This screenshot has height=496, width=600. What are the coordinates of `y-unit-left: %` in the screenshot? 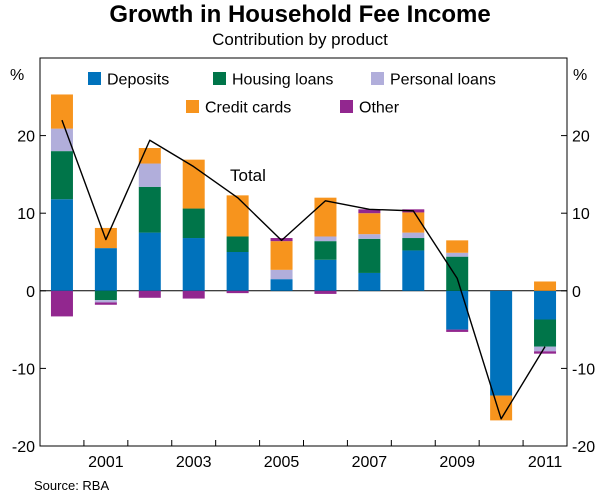 It's located at (17, 75).